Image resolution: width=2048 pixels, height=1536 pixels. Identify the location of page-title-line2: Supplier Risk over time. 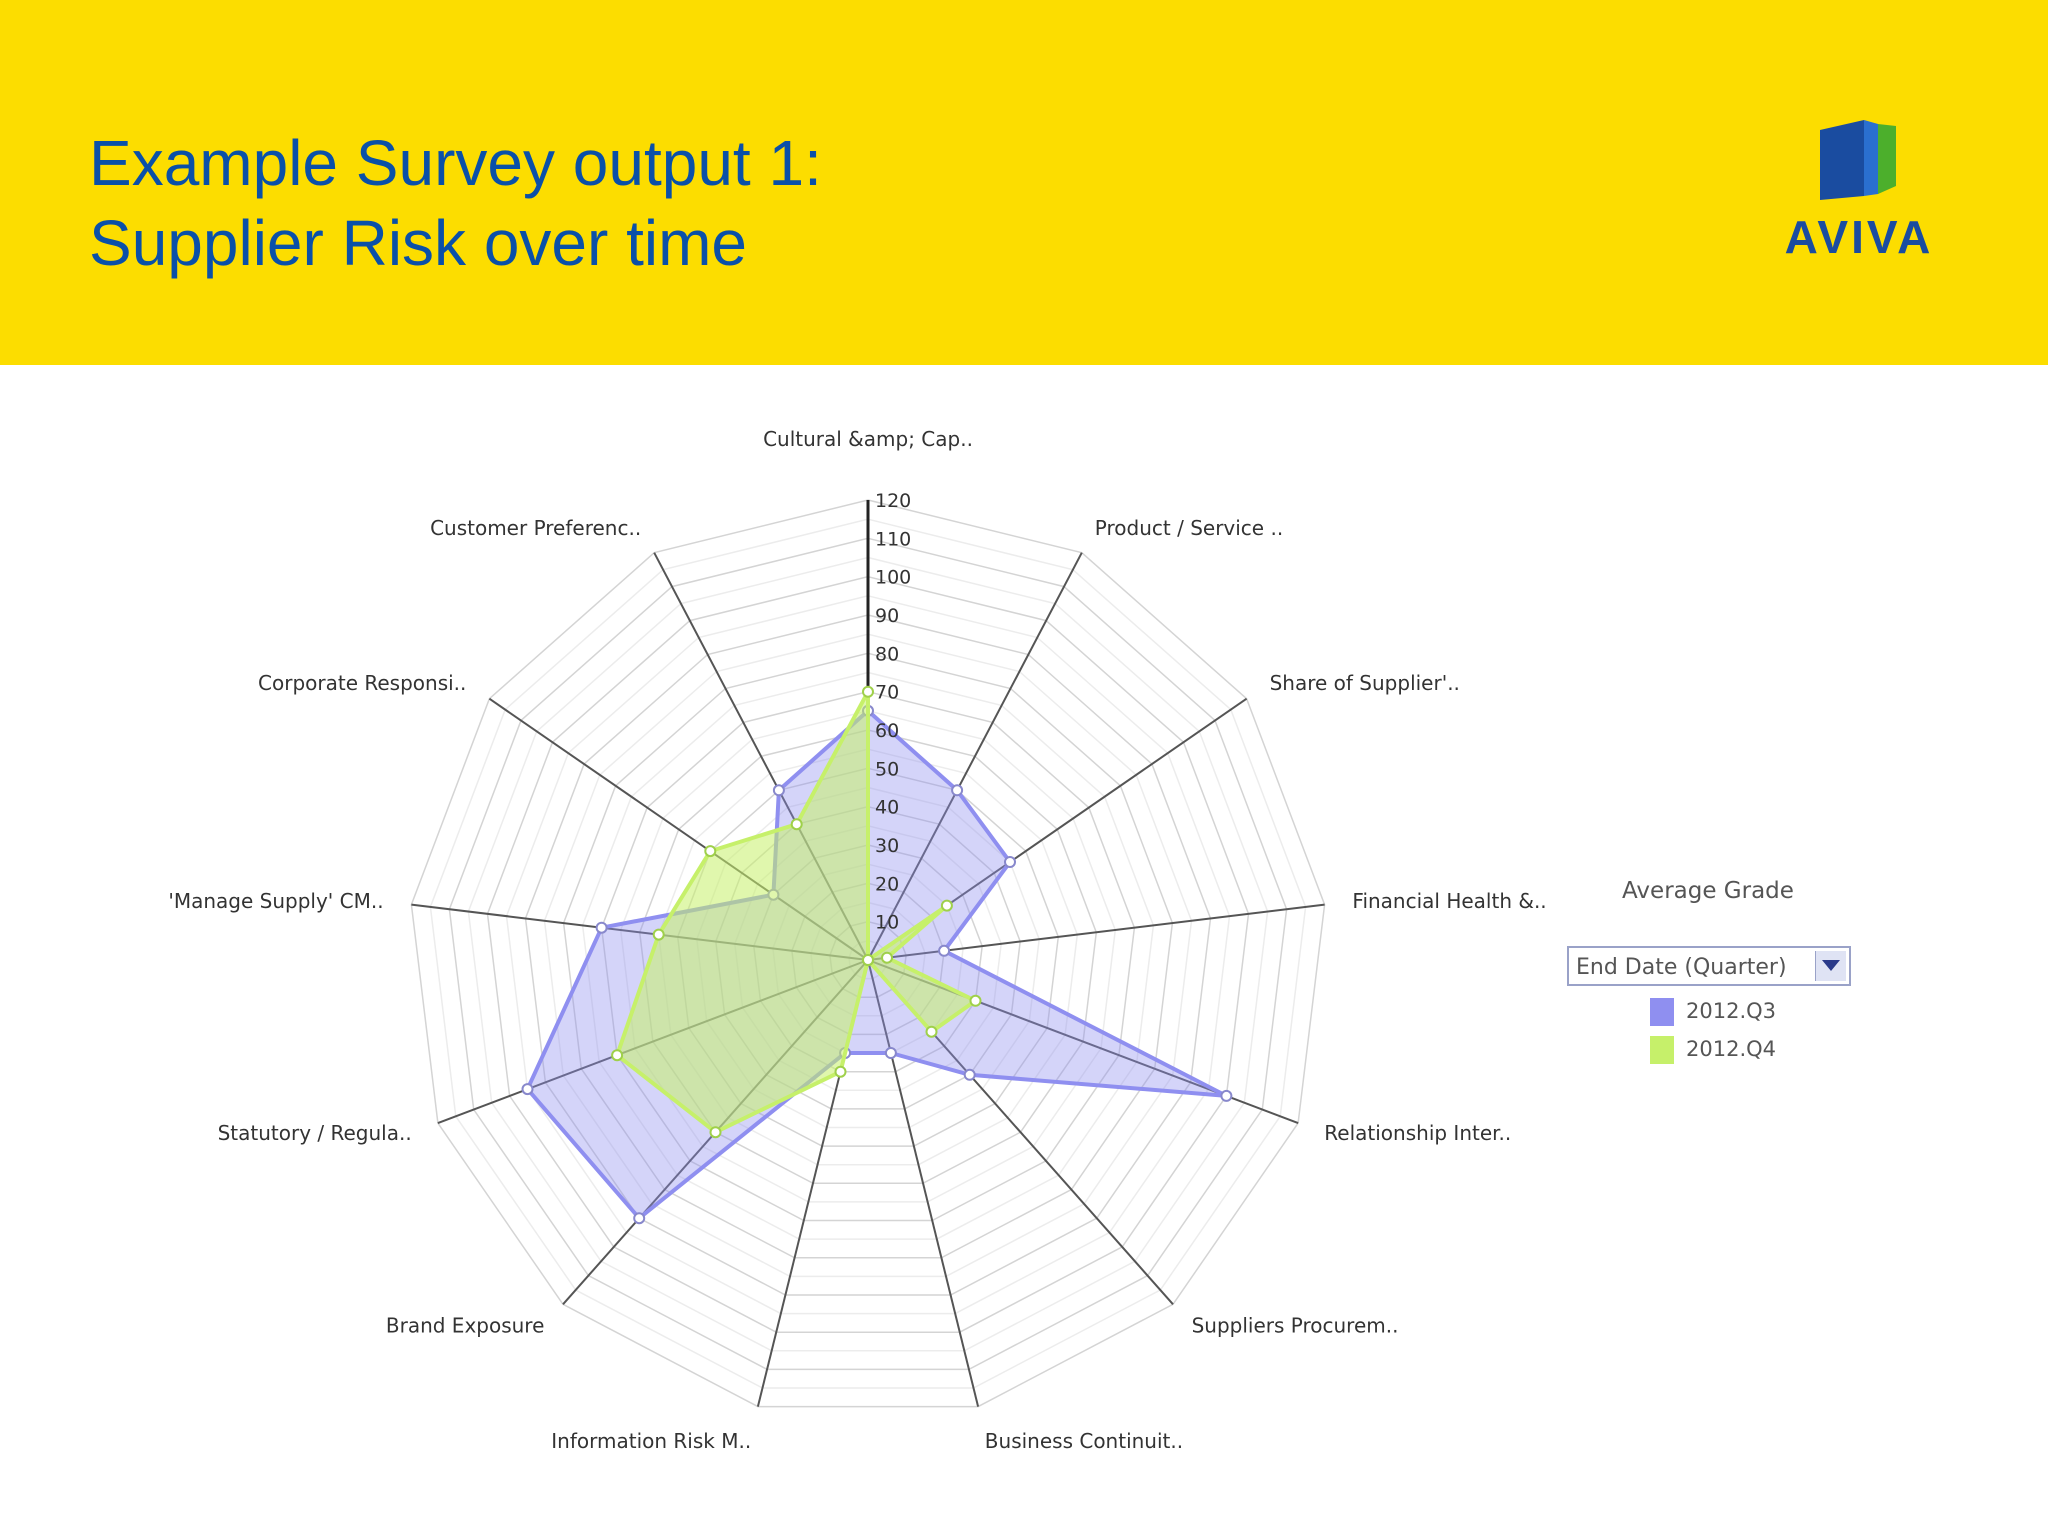
(418, 243).